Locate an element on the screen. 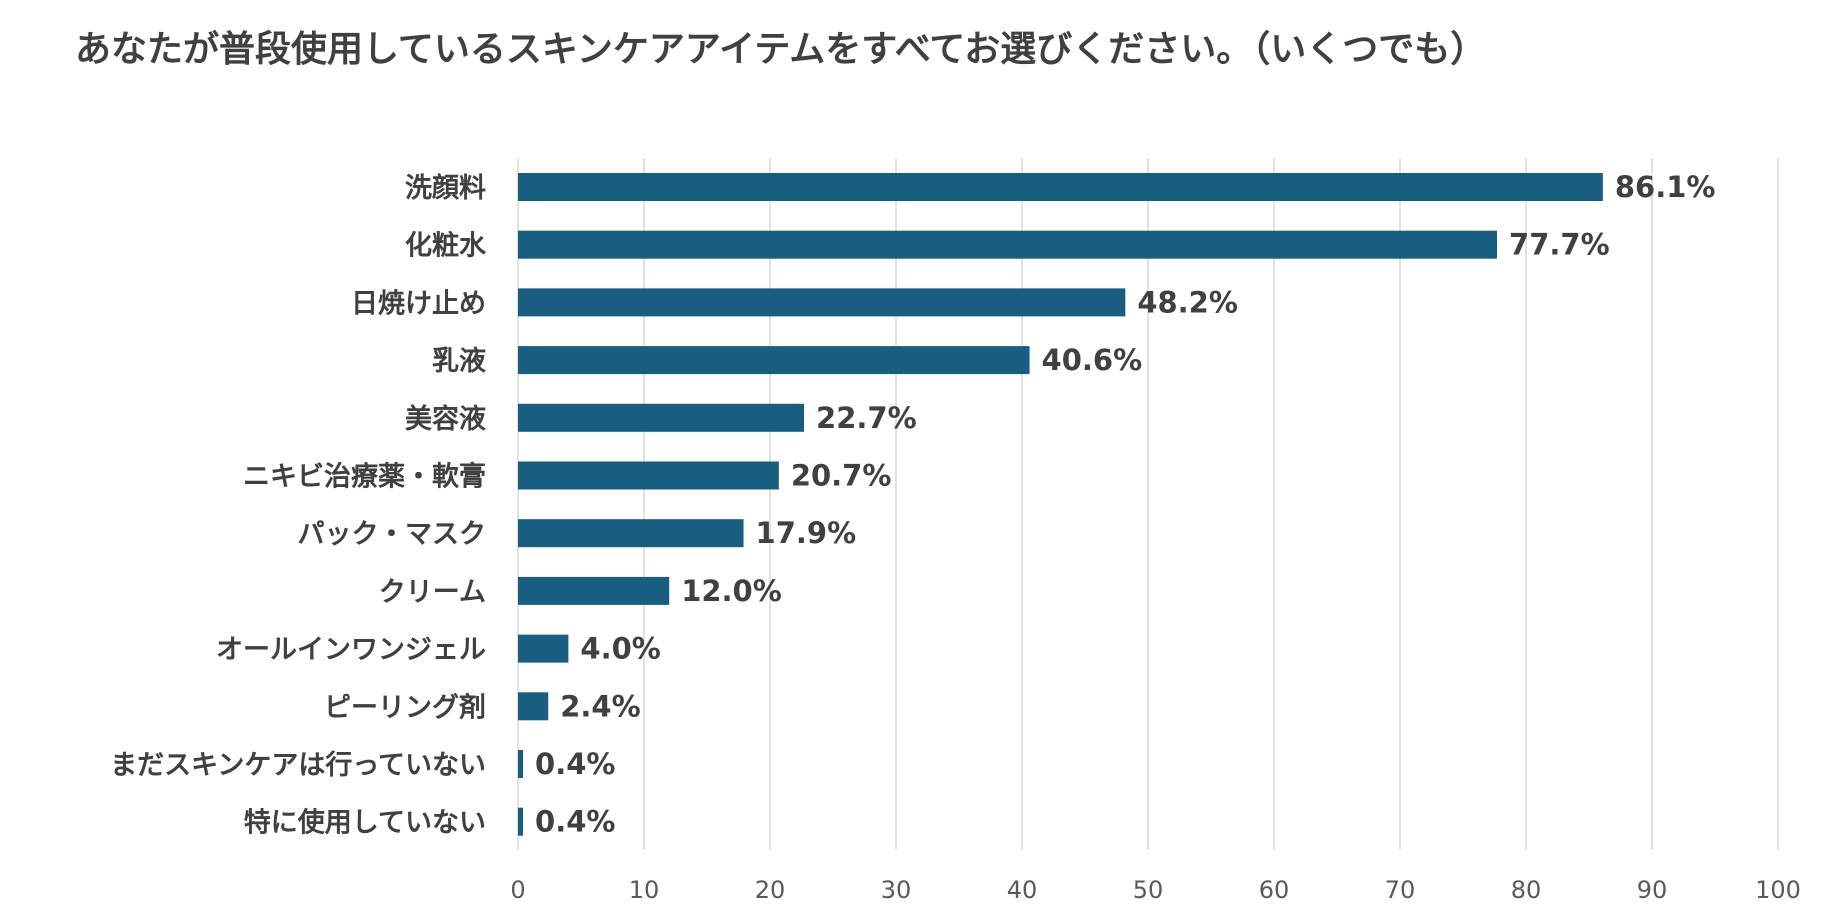 The width and height of the screenshot is (1836, 924). category-label: パック・マスク is located at coordinates (392, 534).